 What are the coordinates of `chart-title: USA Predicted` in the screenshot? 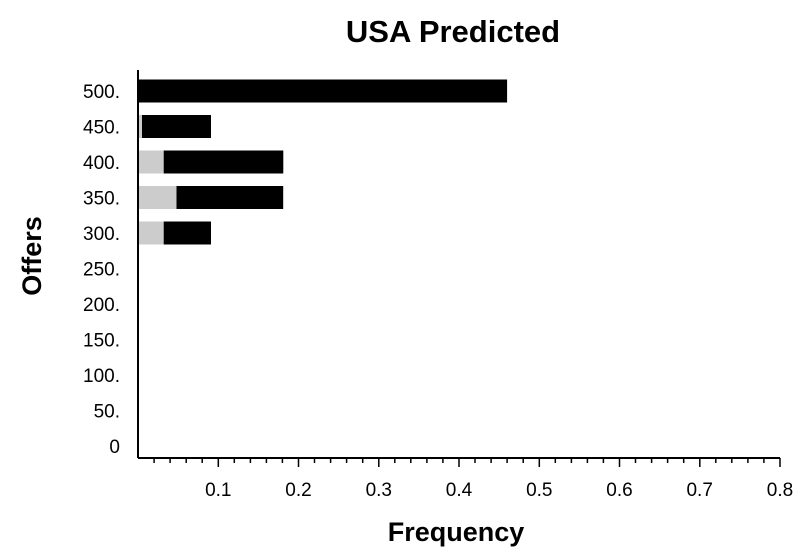 It's located at (453, 31).